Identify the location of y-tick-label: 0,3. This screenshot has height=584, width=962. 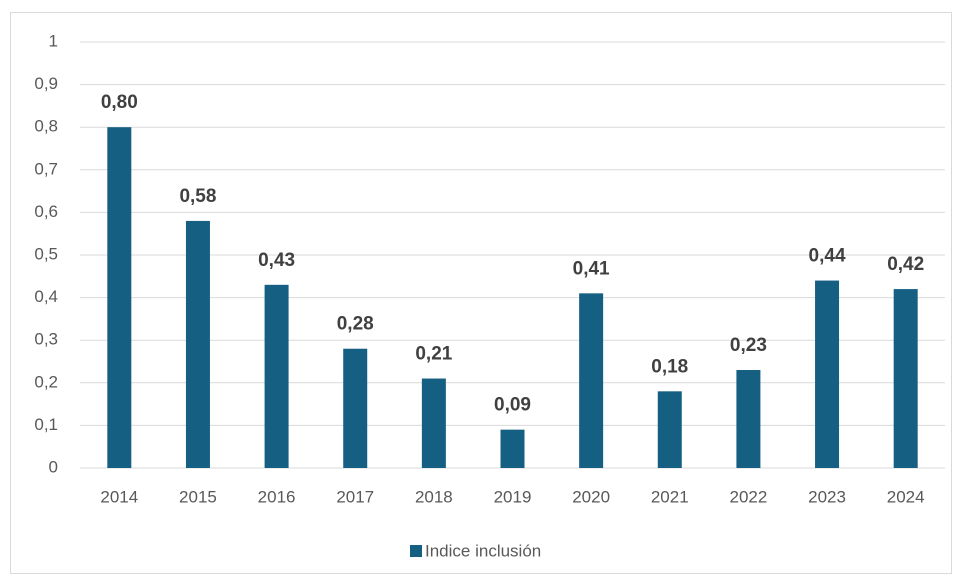
(46, 339).